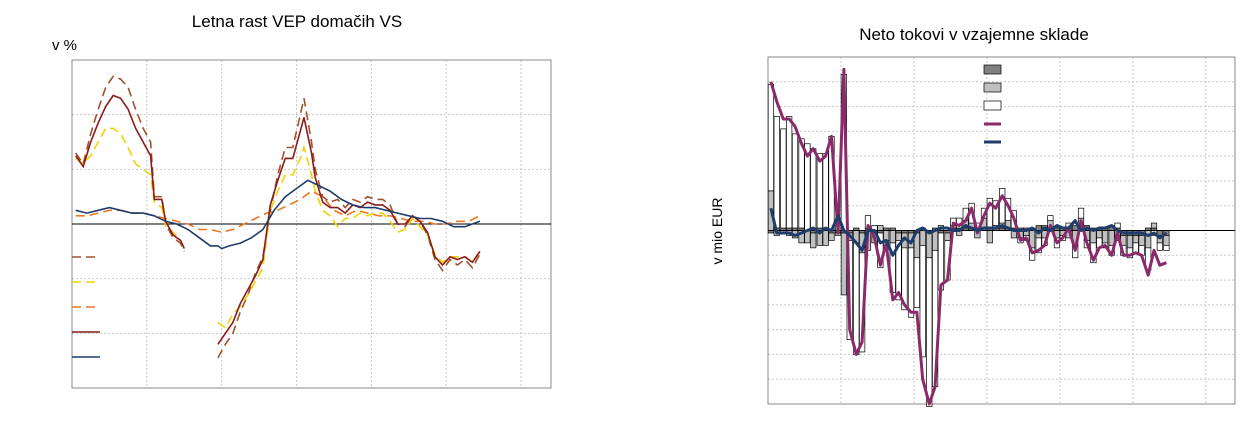  Describe the element at coordinates (64, 45) in the screenshot. I see `y-axis-label: v %` at that location.